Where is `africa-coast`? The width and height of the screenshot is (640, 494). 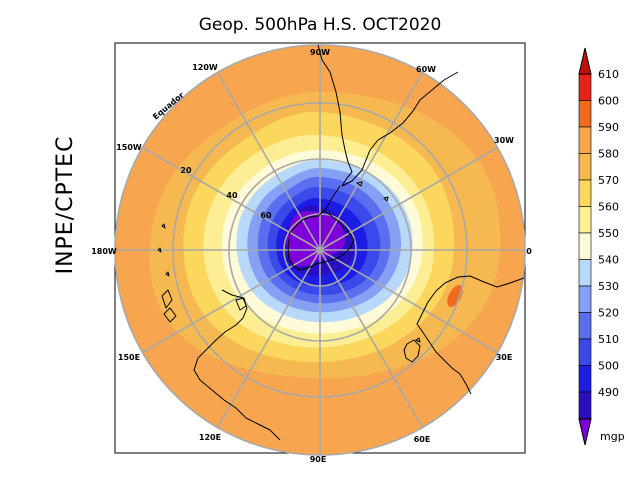 africa-coast is located at coordinates (470, 335).